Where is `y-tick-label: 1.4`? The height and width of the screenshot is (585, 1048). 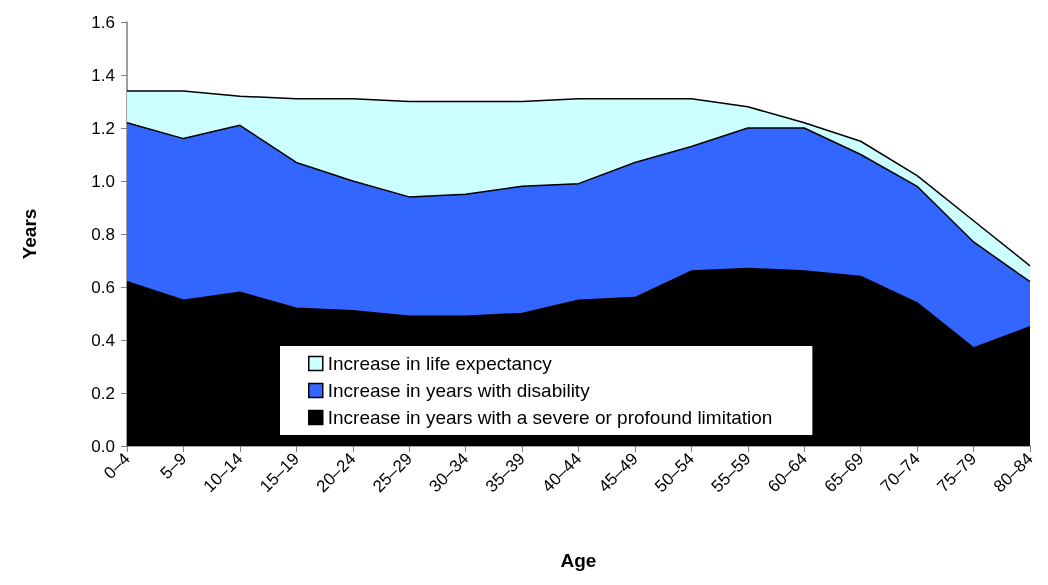 y-tick-label: 1.4 is located at coordinates (103, 75).